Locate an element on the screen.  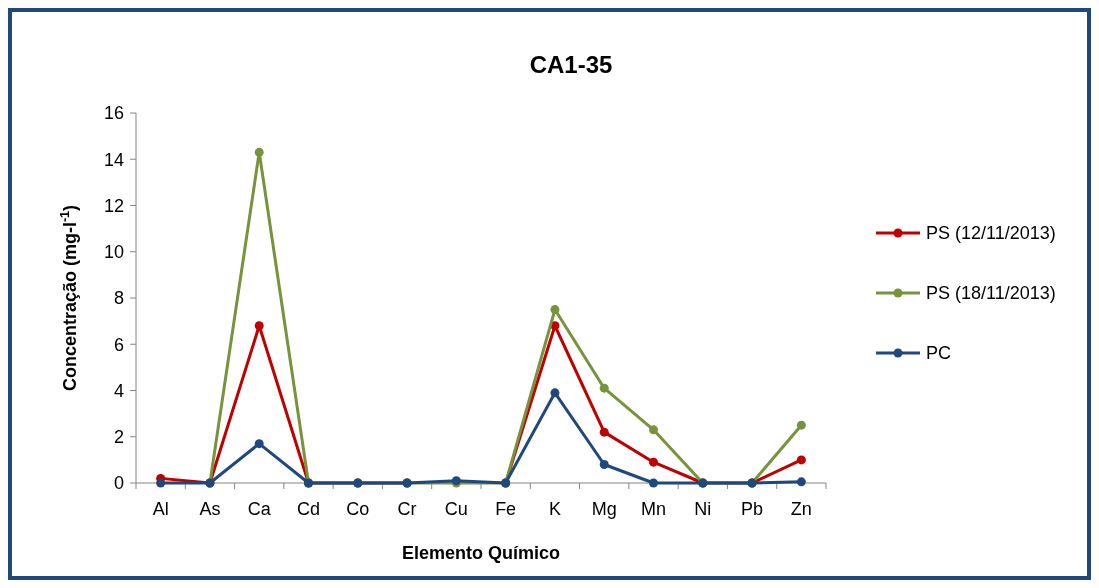
legend-label: PC is located at coordinates (939, 353).